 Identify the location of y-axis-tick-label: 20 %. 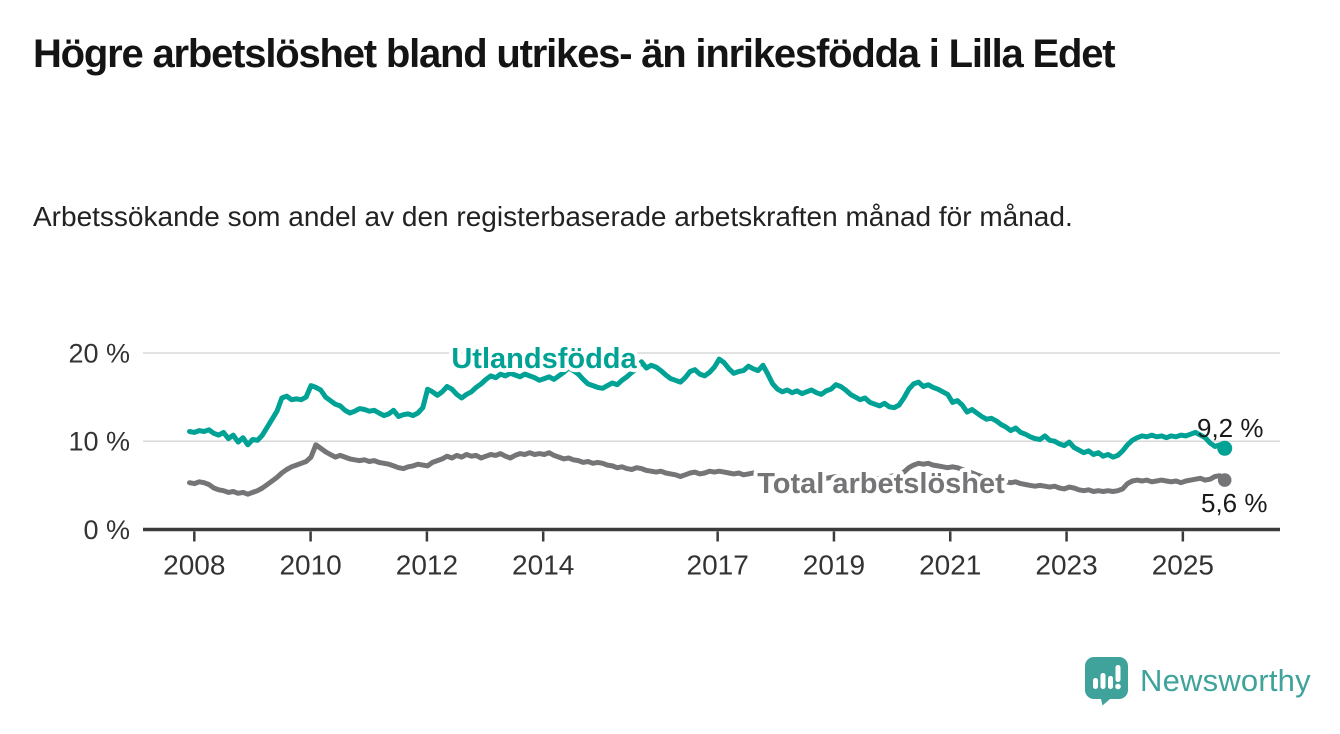
(99, 353).